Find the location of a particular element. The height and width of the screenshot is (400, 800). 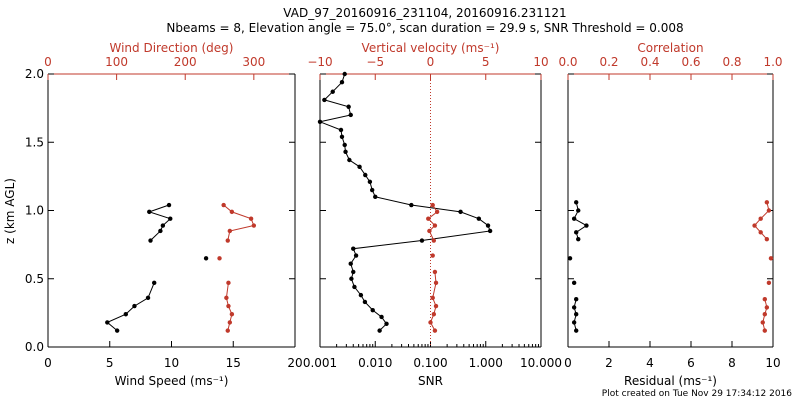

y-axis-label: z (km AGL) is located at coordinates (10, 211).